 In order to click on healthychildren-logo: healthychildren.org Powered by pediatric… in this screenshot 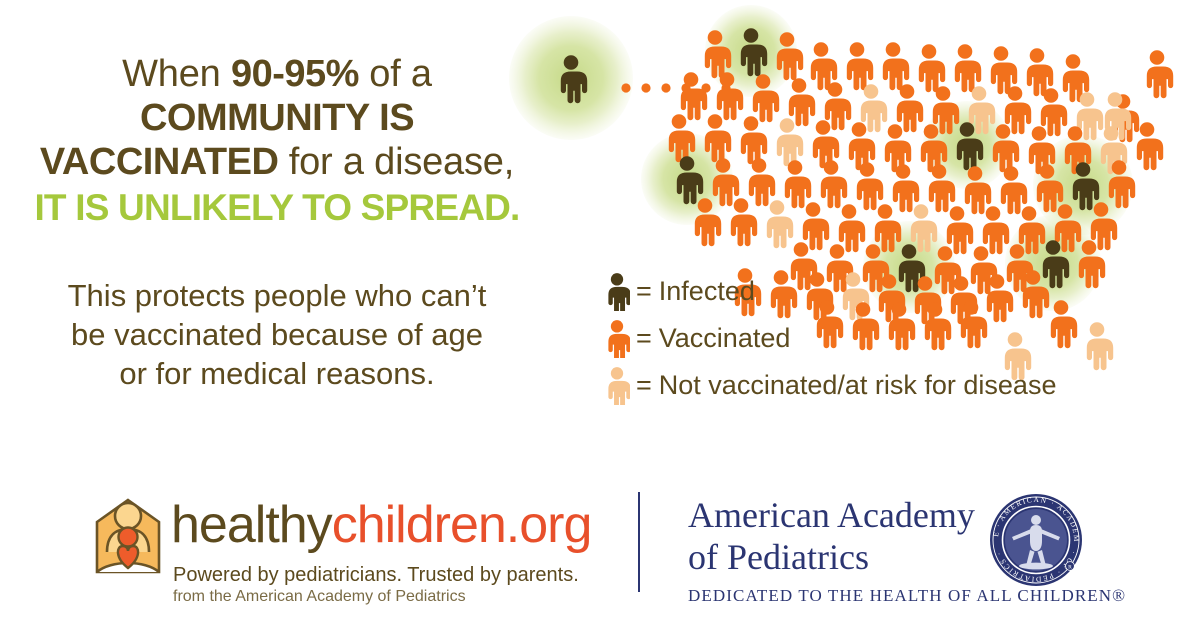, I will do `click(353, 549)`.